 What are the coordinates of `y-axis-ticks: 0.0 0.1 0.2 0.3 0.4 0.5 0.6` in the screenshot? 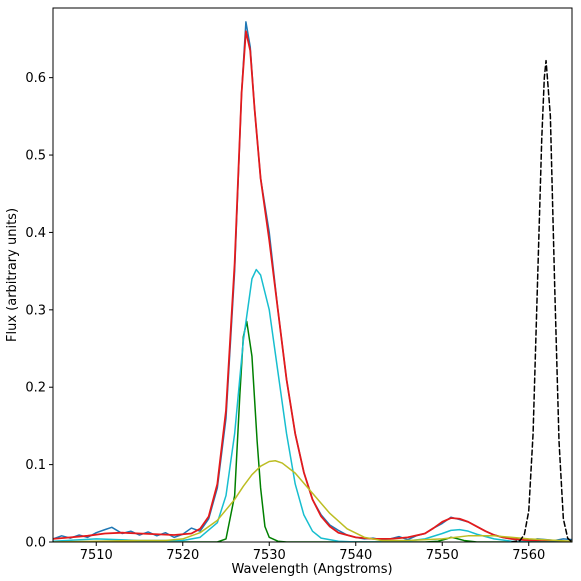 It's located at (39, 311).